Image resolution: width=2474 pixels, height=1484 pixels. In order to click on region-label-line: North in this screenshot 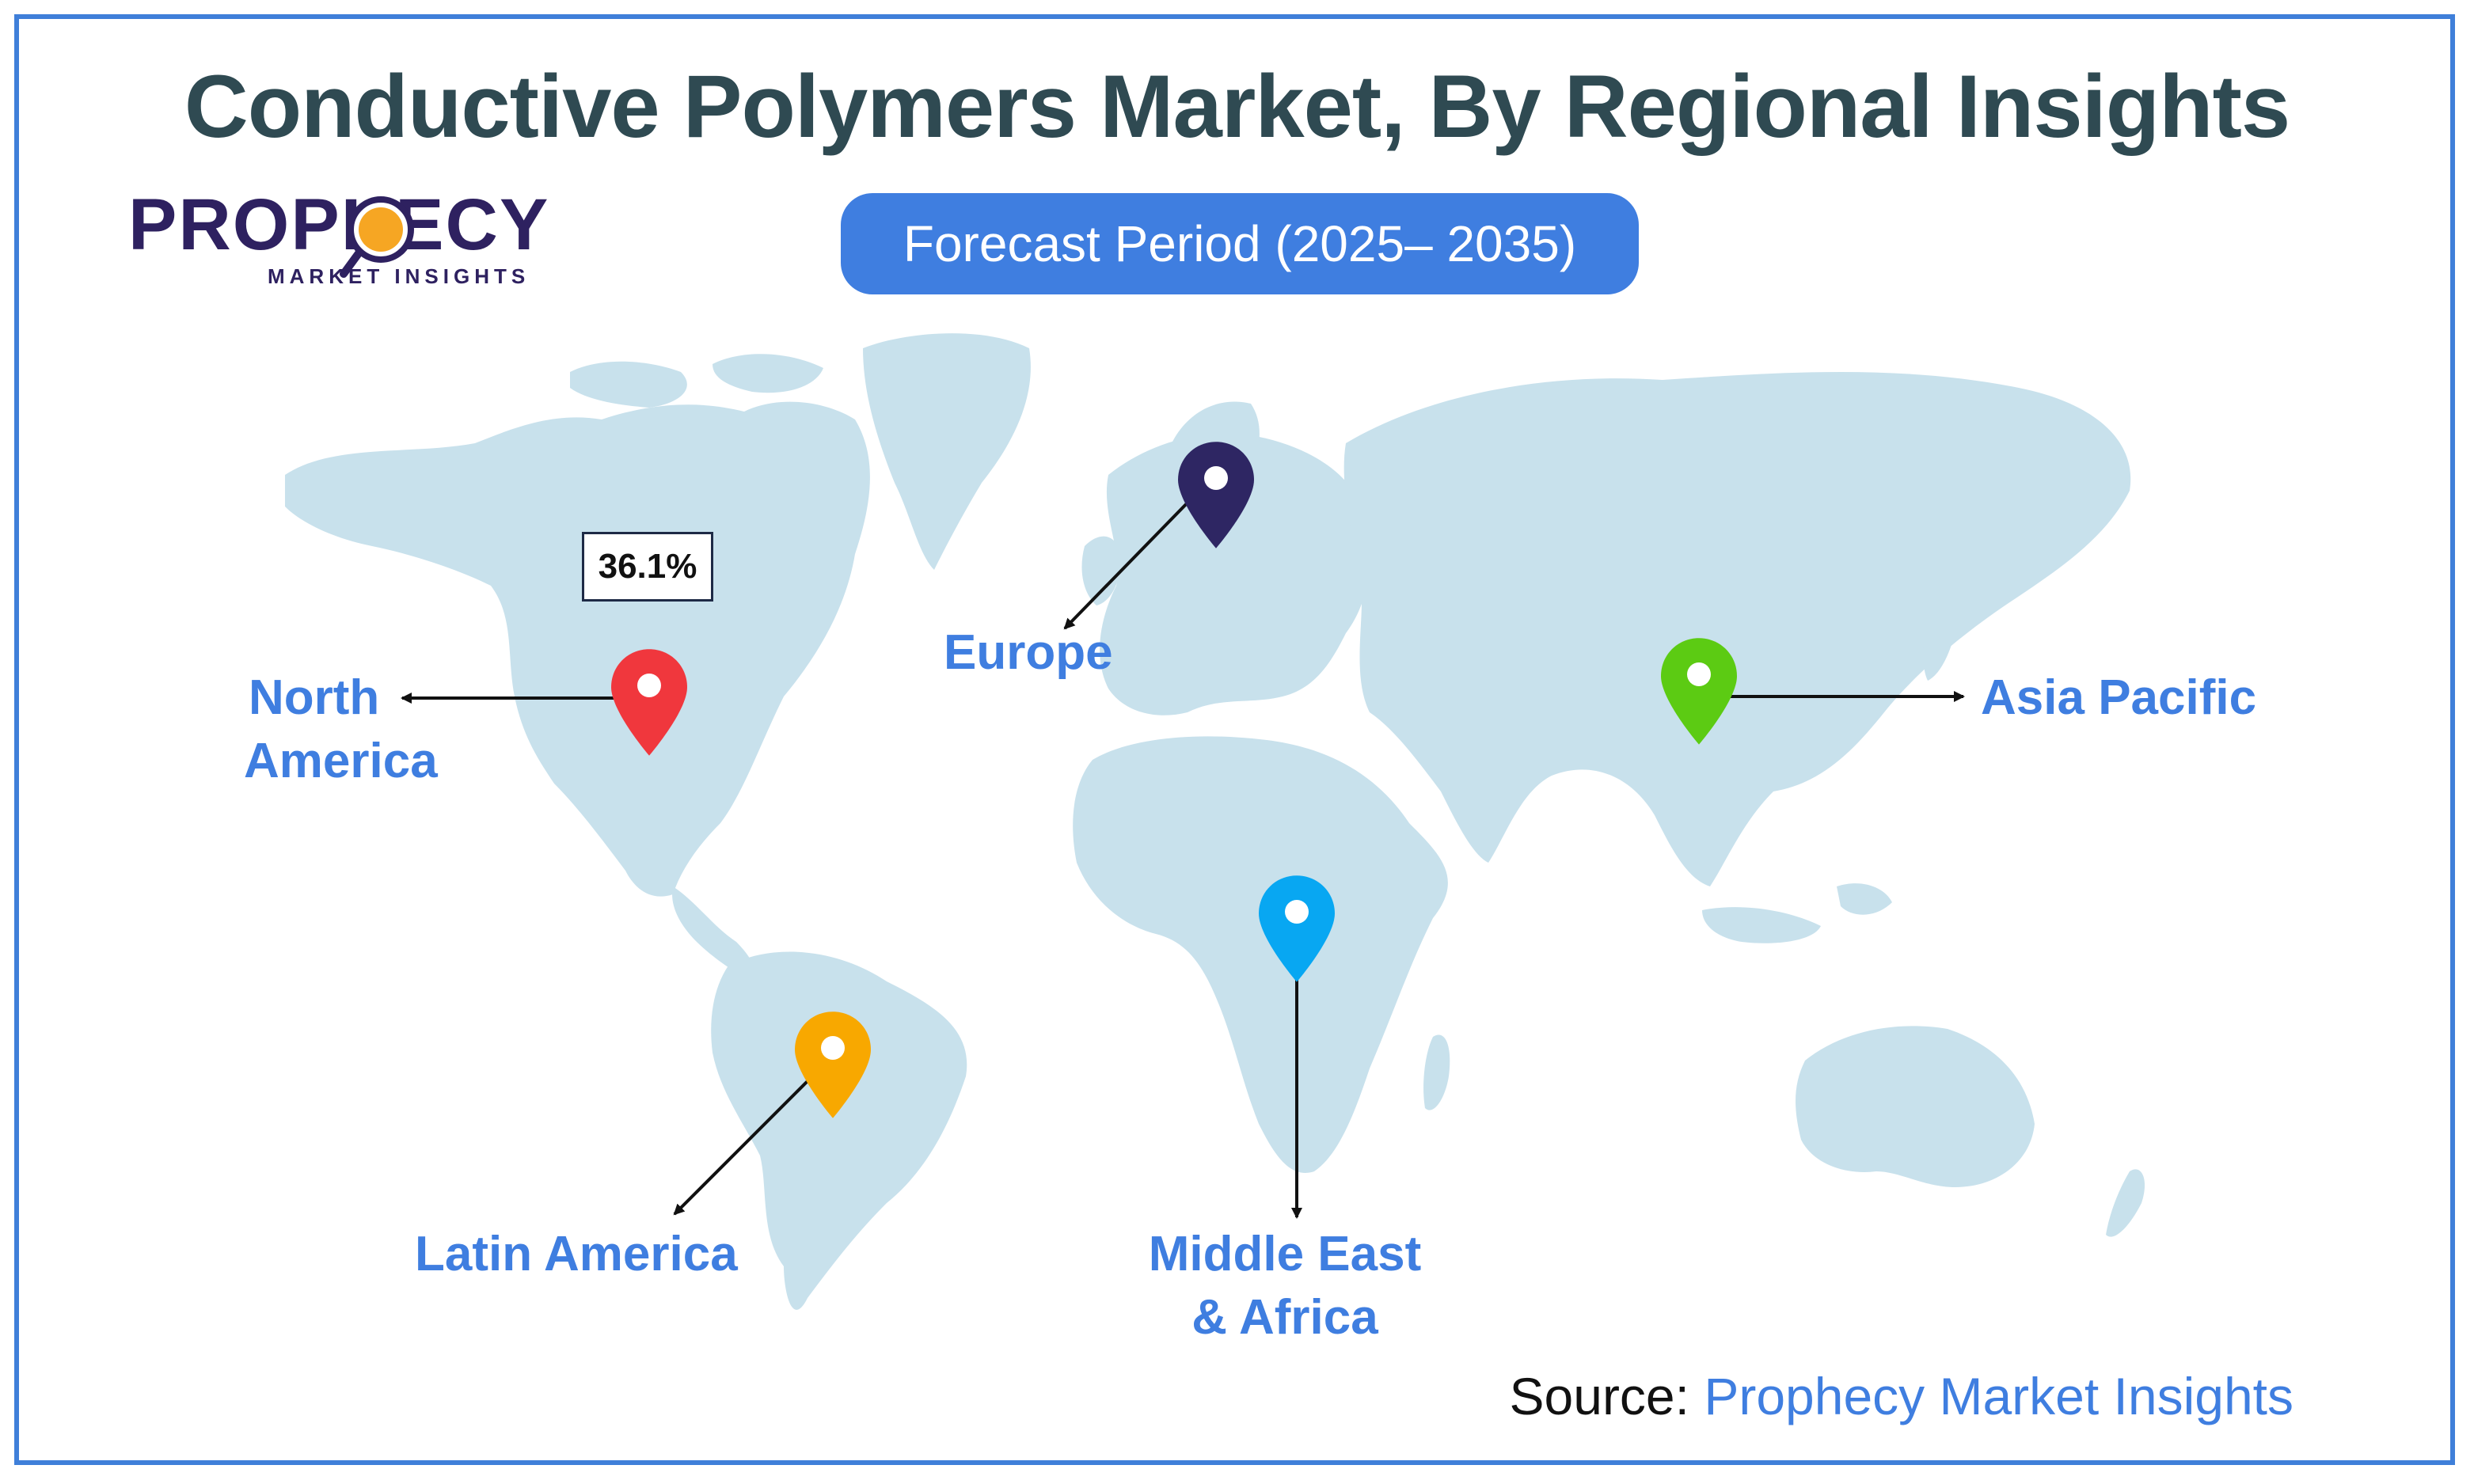, I will do `click(314, 697)`.